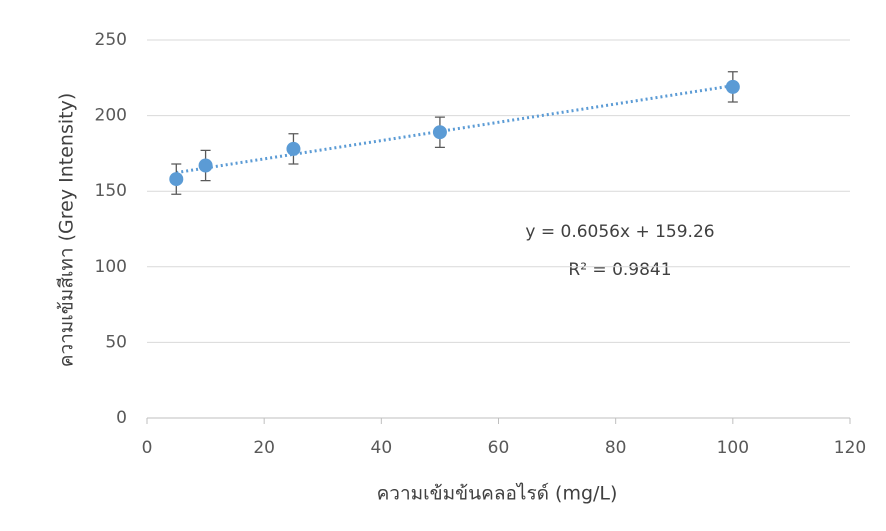  I want to click on x-tick-label: 0, so click(147, 448).